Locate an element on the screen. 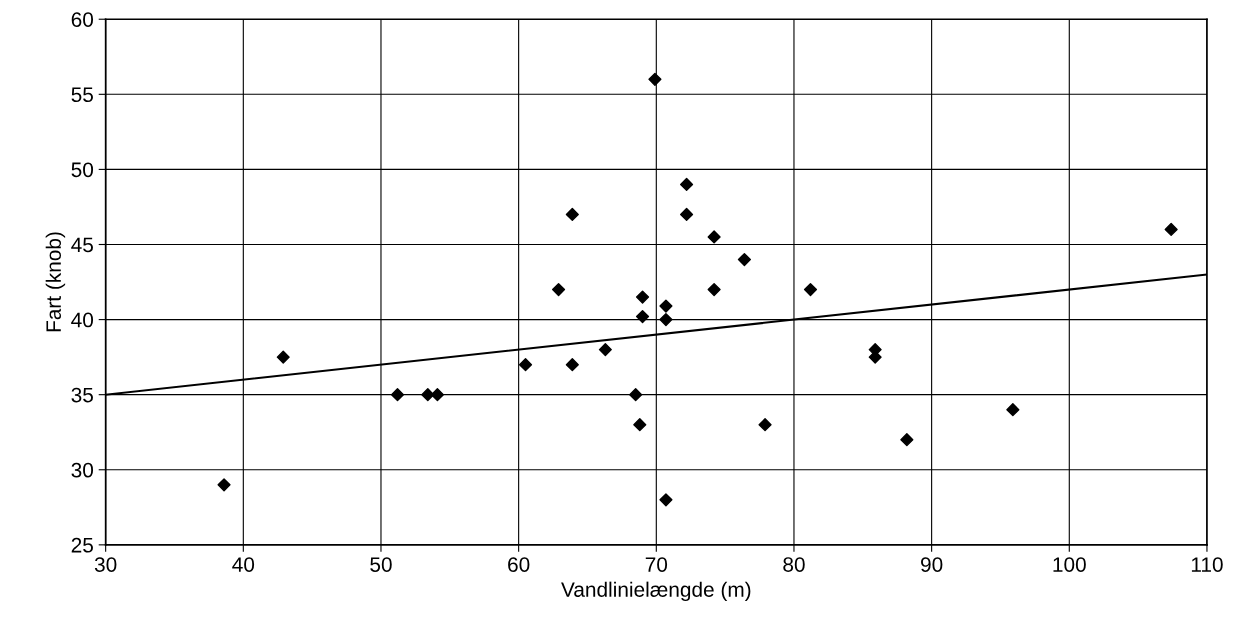 The image size is (1243, 641). x-tick-label: 80 is located at coordinates (794, 564).